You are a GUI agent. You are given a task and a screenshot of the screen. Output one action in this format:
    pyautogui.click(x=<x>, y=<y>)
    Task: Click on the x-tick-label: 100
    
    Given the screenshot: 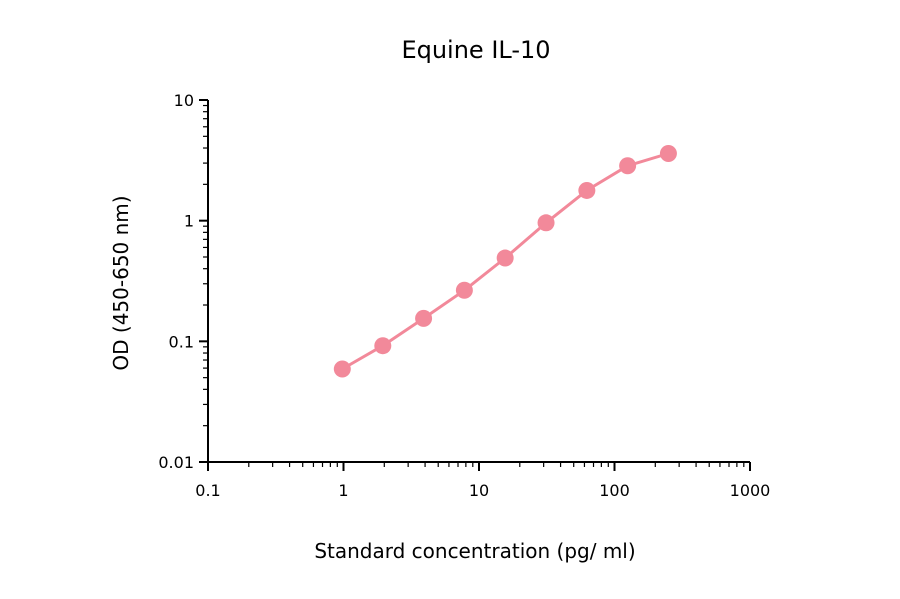 What is the action you would take?
    pyautogui.click(x=614, y=490)
    